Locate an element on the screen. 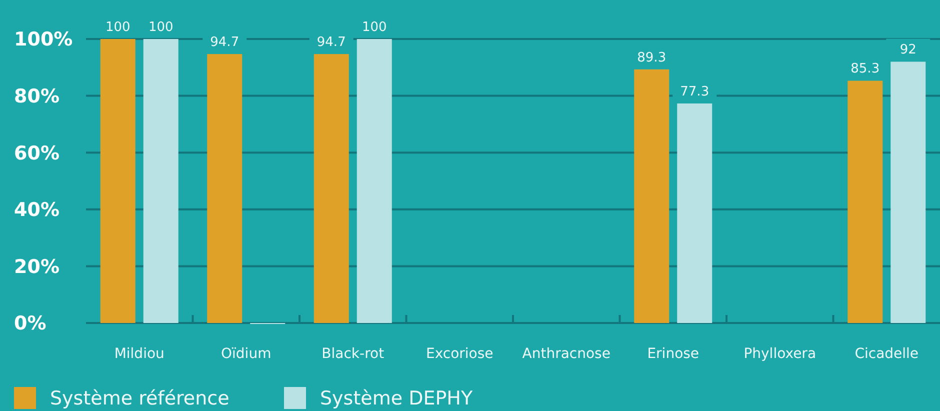 This screenshot has width=940, height=411. y-tick-label: 60% is located at coordinates (37, 153).